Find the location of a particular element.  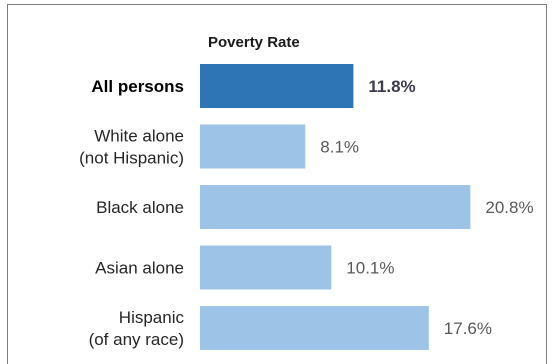

value-label-4: 17.6% is located at coordinates (468, 328).